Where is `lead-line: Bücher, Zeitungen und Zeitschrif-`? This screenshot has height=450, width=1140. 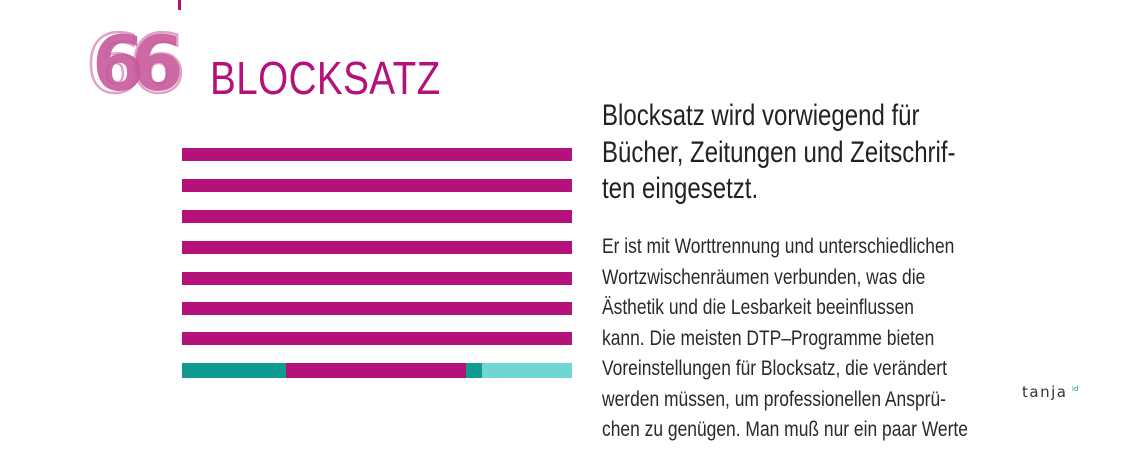
lead-line: Bücher, Zeitungen und Zeitschrif- is located at coordinates (779, 152).